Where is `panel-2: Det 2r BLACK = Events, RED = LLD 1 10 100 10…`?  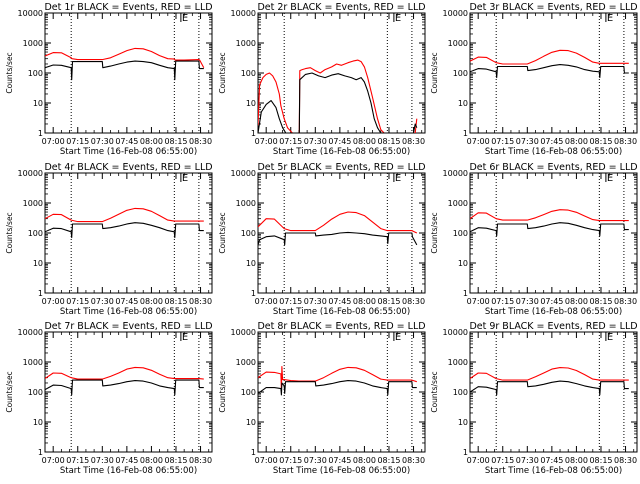 panel-2: Det 2r BLACK = Events, RED = LLD 1 10 100 10… is located at coordinates (322, 79).